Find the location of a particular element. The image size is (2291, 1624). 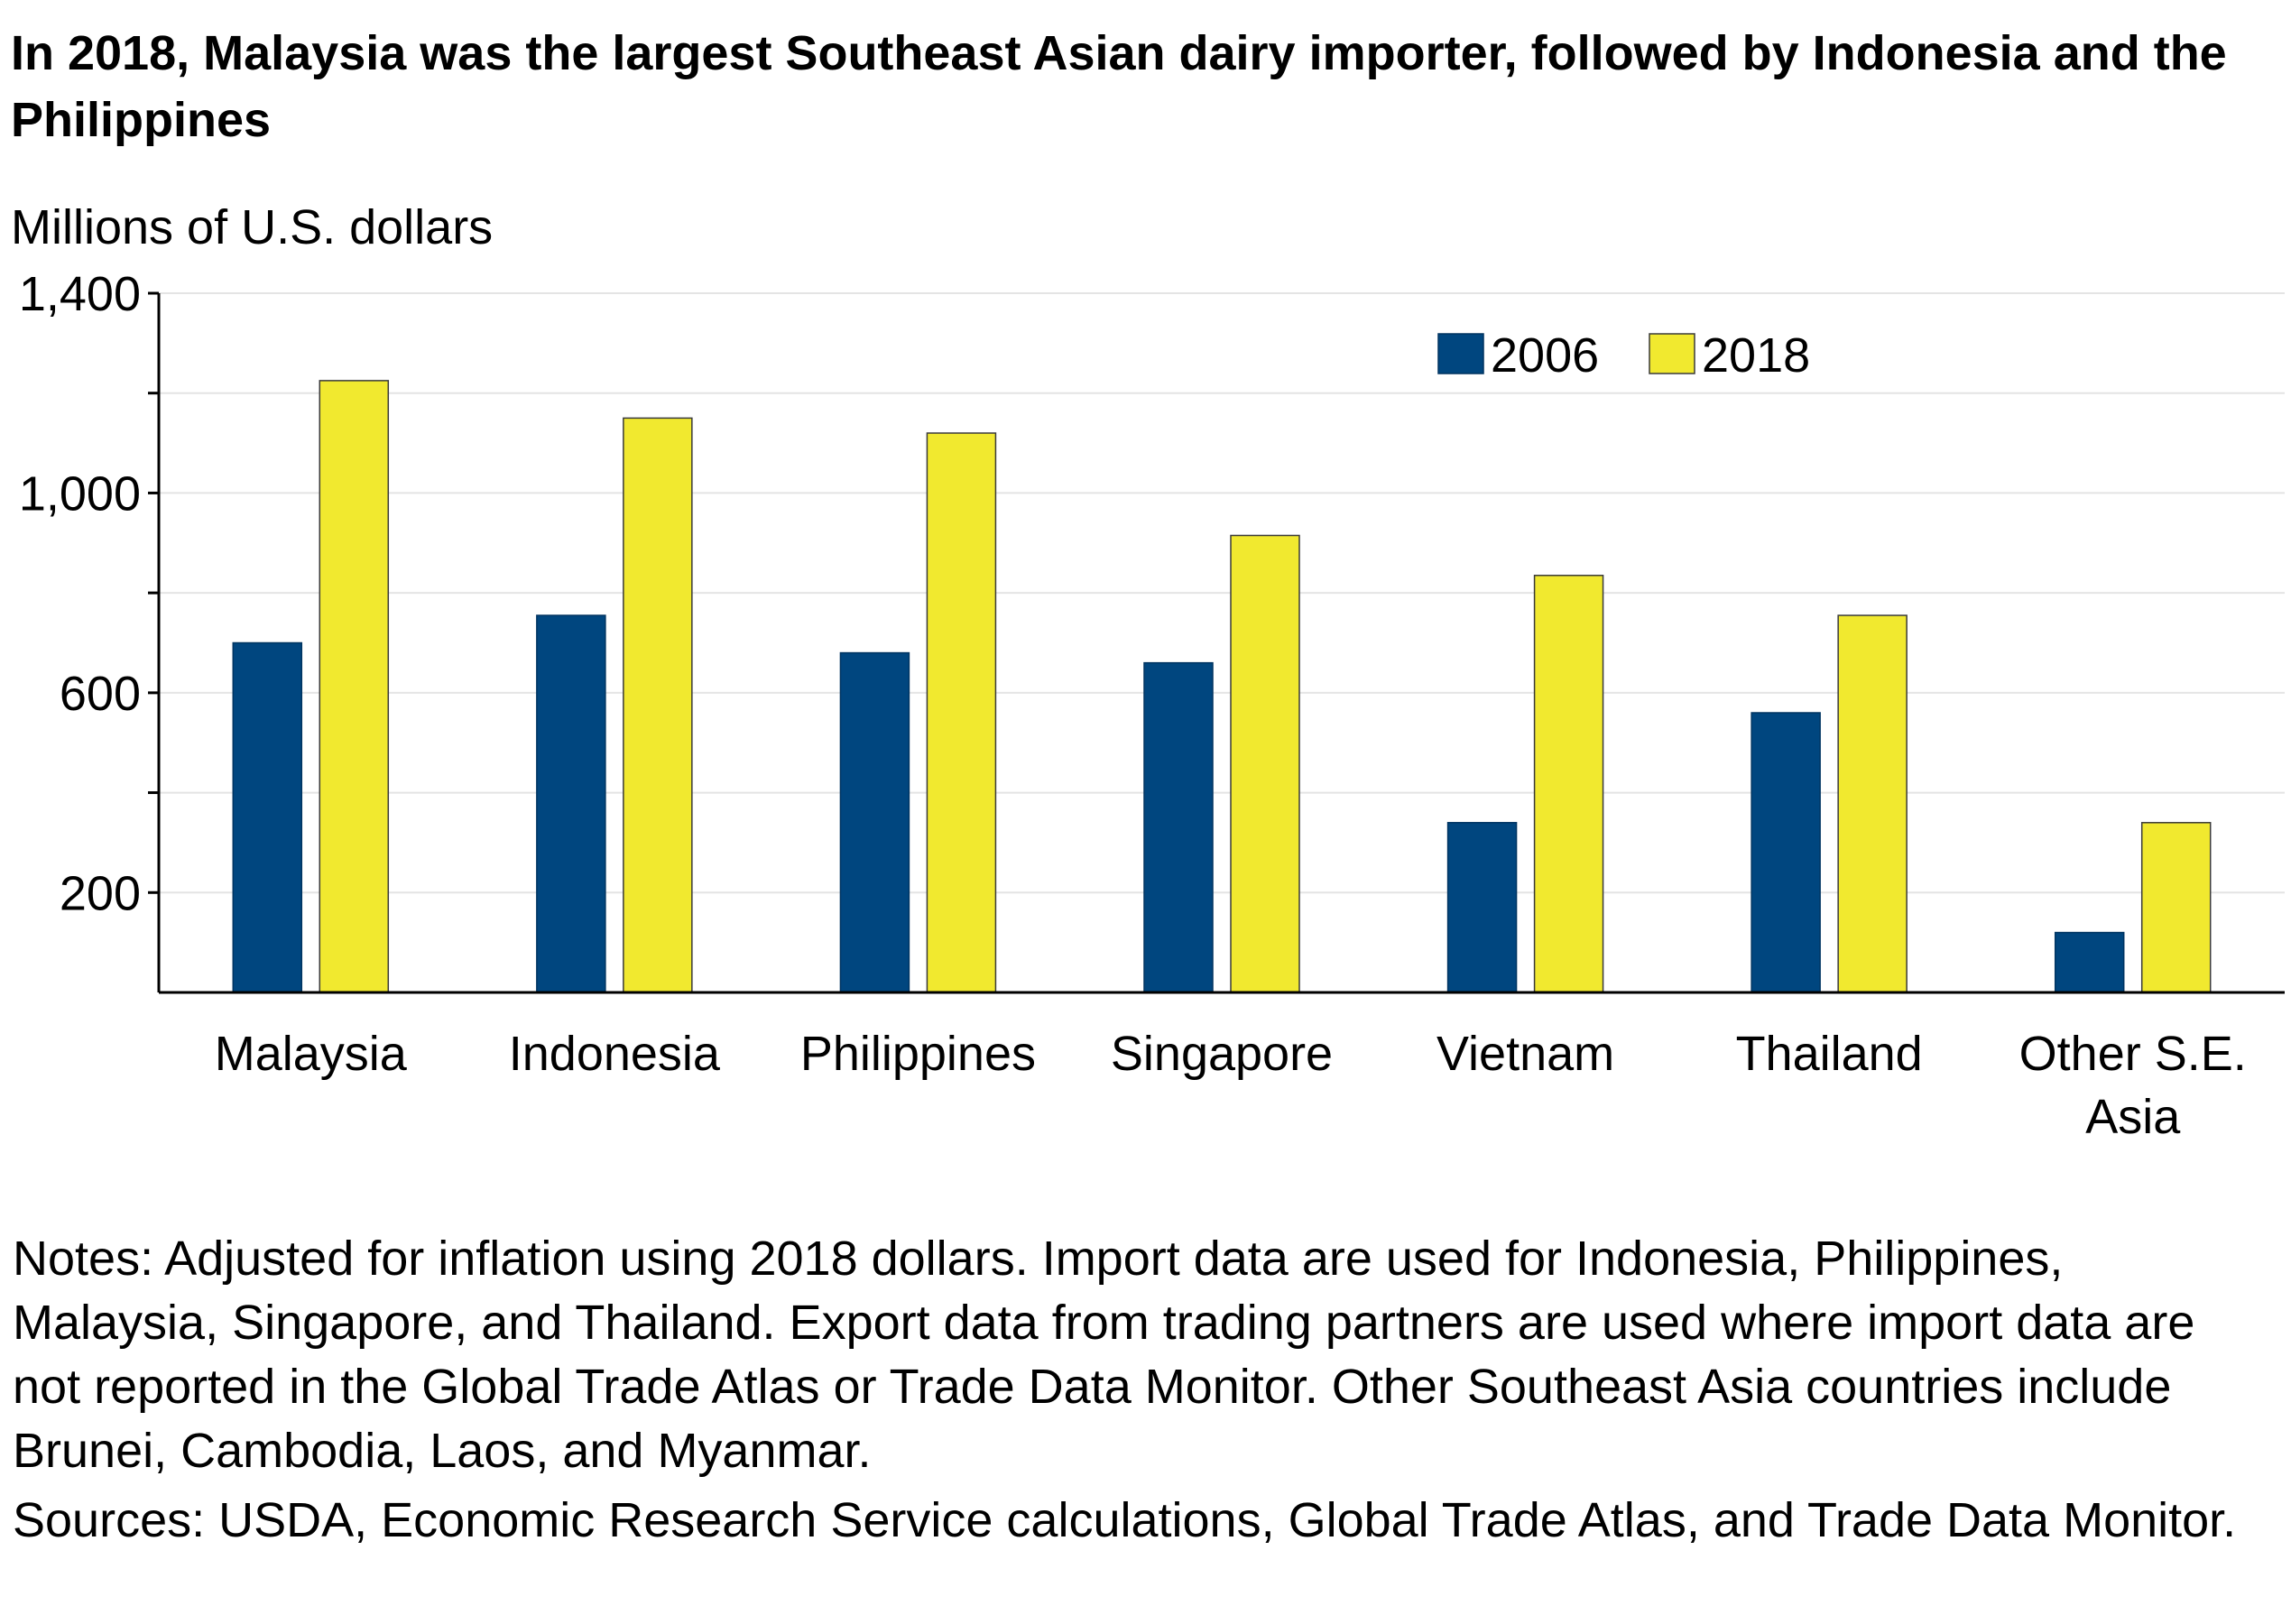

x-tick-label: Vietnam is located at coordinates (1525, 1054).